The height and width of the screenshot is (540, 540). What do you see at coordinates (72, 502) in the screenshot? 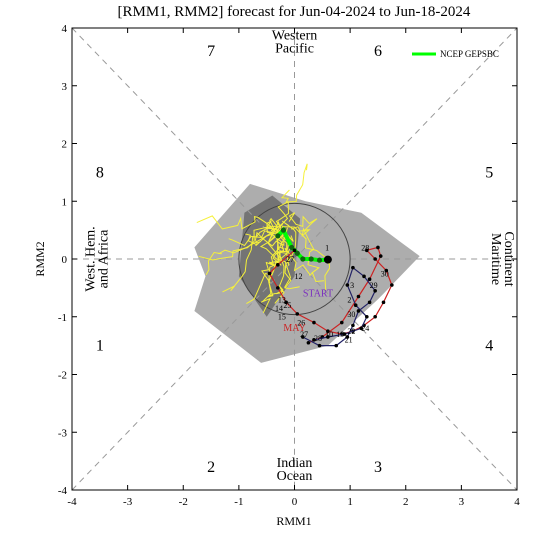
I see `x-tick-label: -4` at bounding box center [72, 502].